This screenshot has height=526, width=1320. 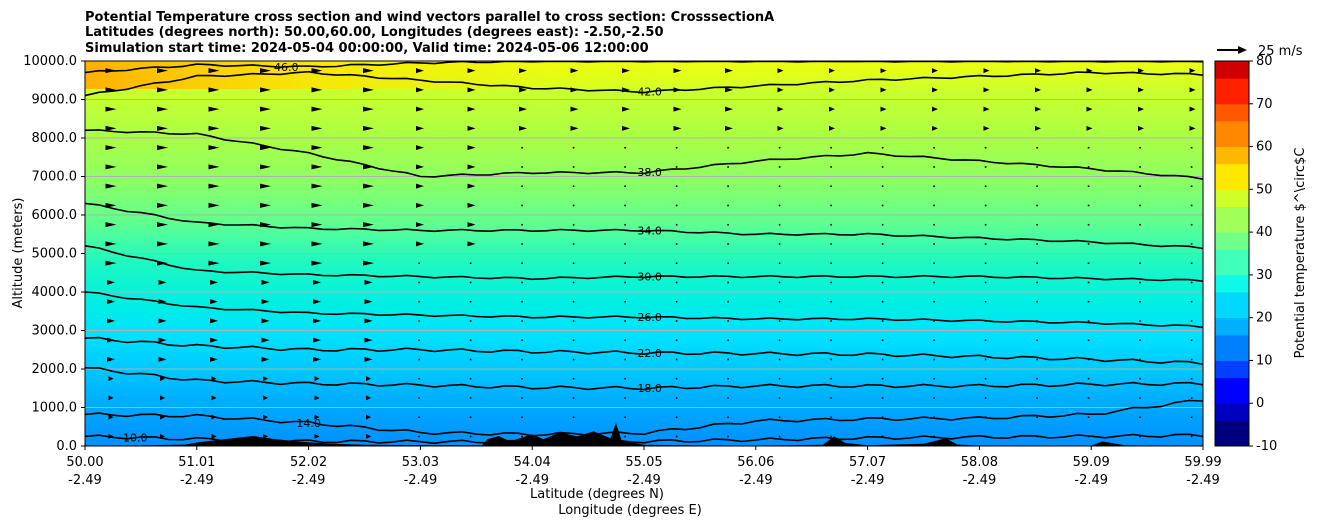 I want to click on contour-label: 10.0, so click(x=135, y=438).